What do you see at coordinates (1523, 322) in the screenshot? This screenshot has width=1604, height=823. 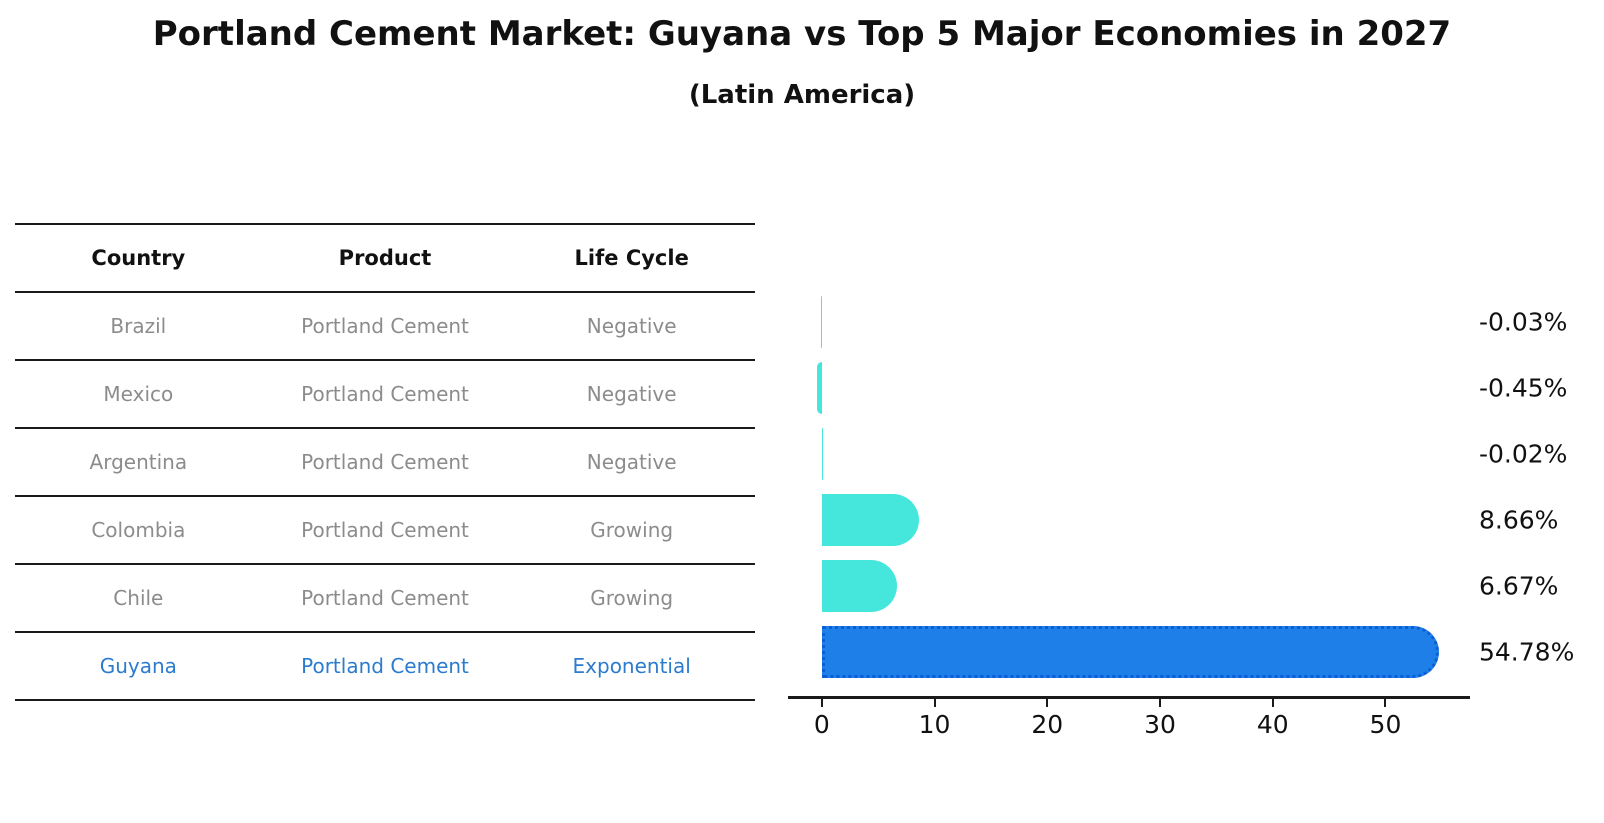 I see `bar-value-label: -0.03%` at bounding box center [1523, 322].